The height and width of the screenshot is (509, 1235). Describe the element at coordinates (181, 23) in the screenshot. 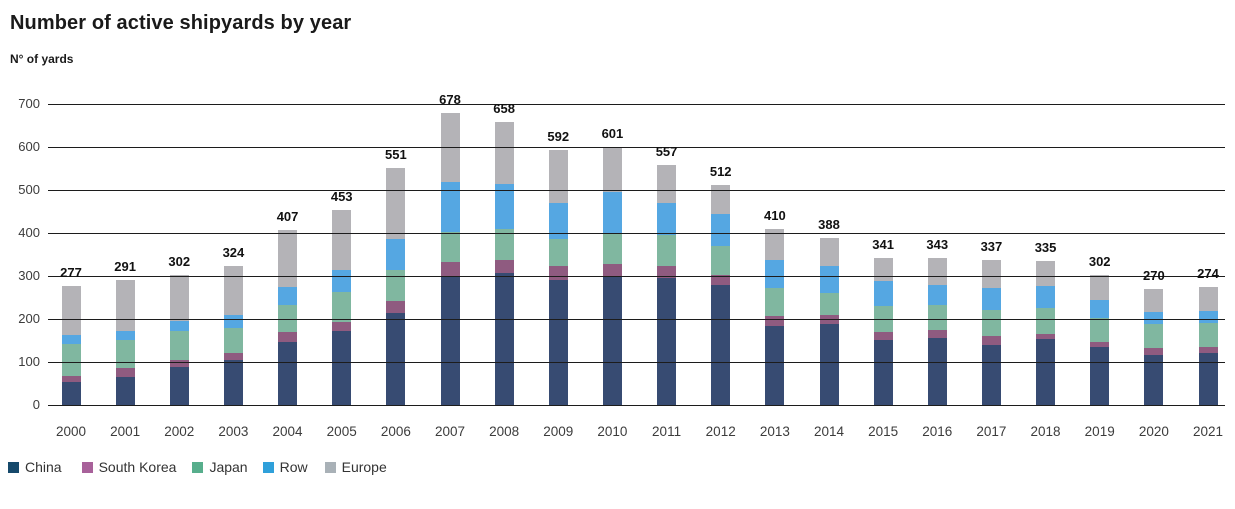

I see `chart-title: Number of active shipyards by year` at that location.